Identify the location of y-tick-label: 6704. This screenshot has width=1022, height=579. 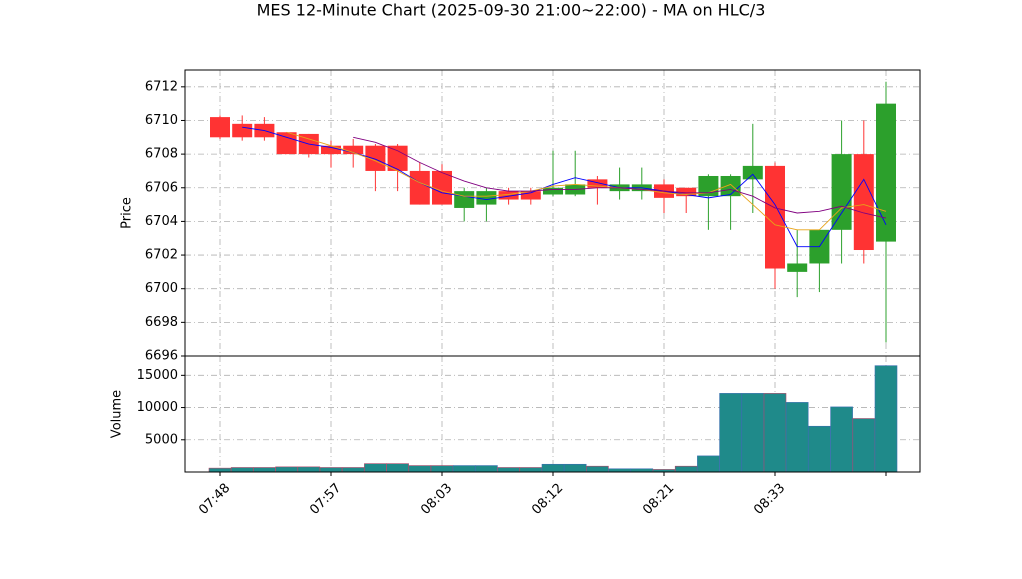
(161, 221).